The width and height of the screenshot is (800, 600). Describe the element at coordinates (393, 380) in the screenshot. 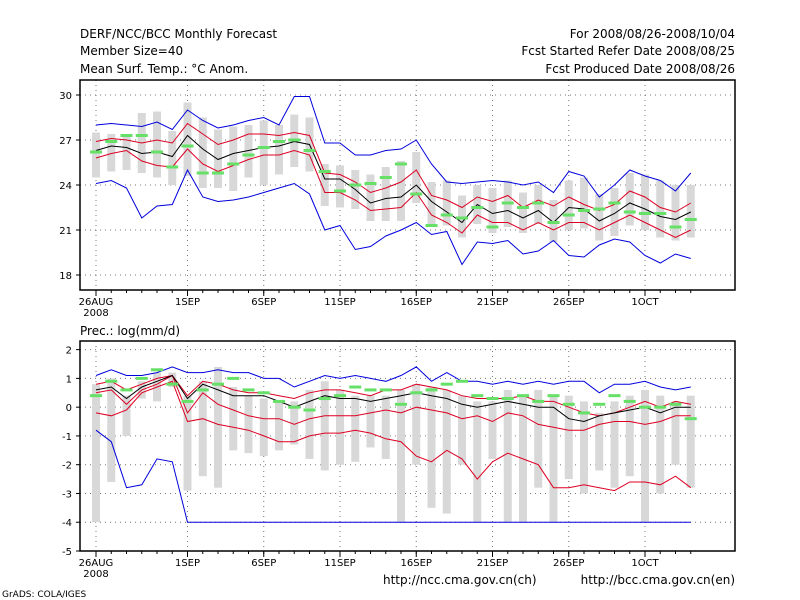

I see `prec-max-line` at that location.